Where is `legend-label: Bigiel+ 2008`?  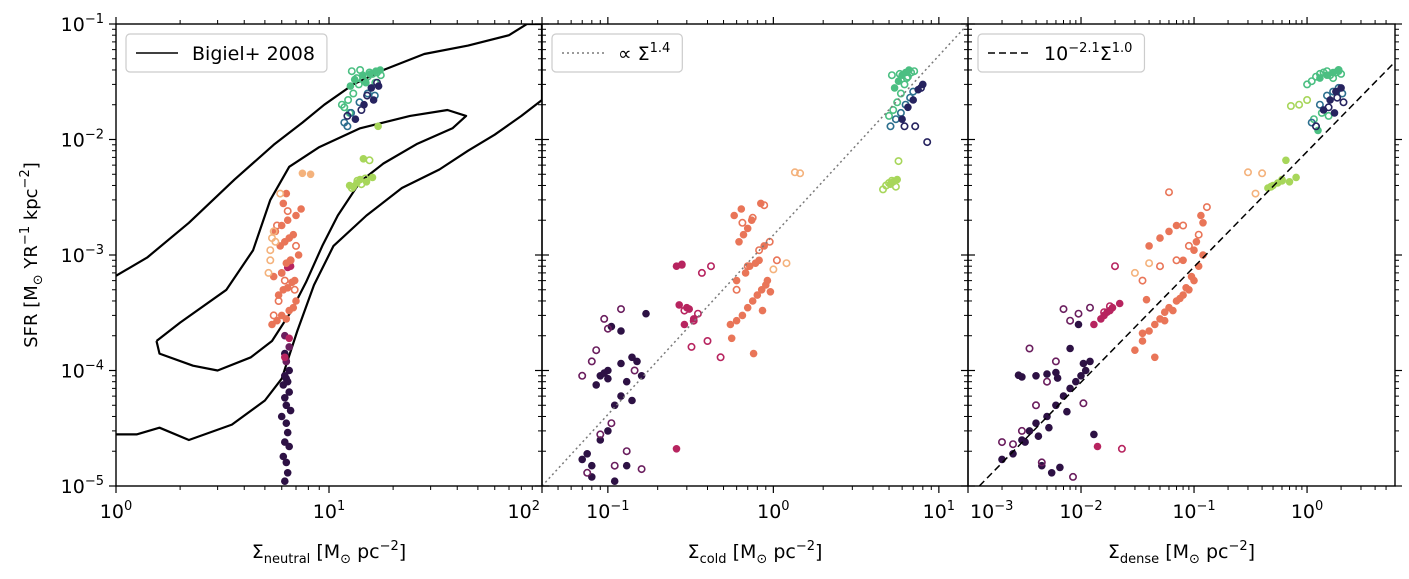 legend-label: Bigiel+ 2008 is located at coordinates (253, 54).